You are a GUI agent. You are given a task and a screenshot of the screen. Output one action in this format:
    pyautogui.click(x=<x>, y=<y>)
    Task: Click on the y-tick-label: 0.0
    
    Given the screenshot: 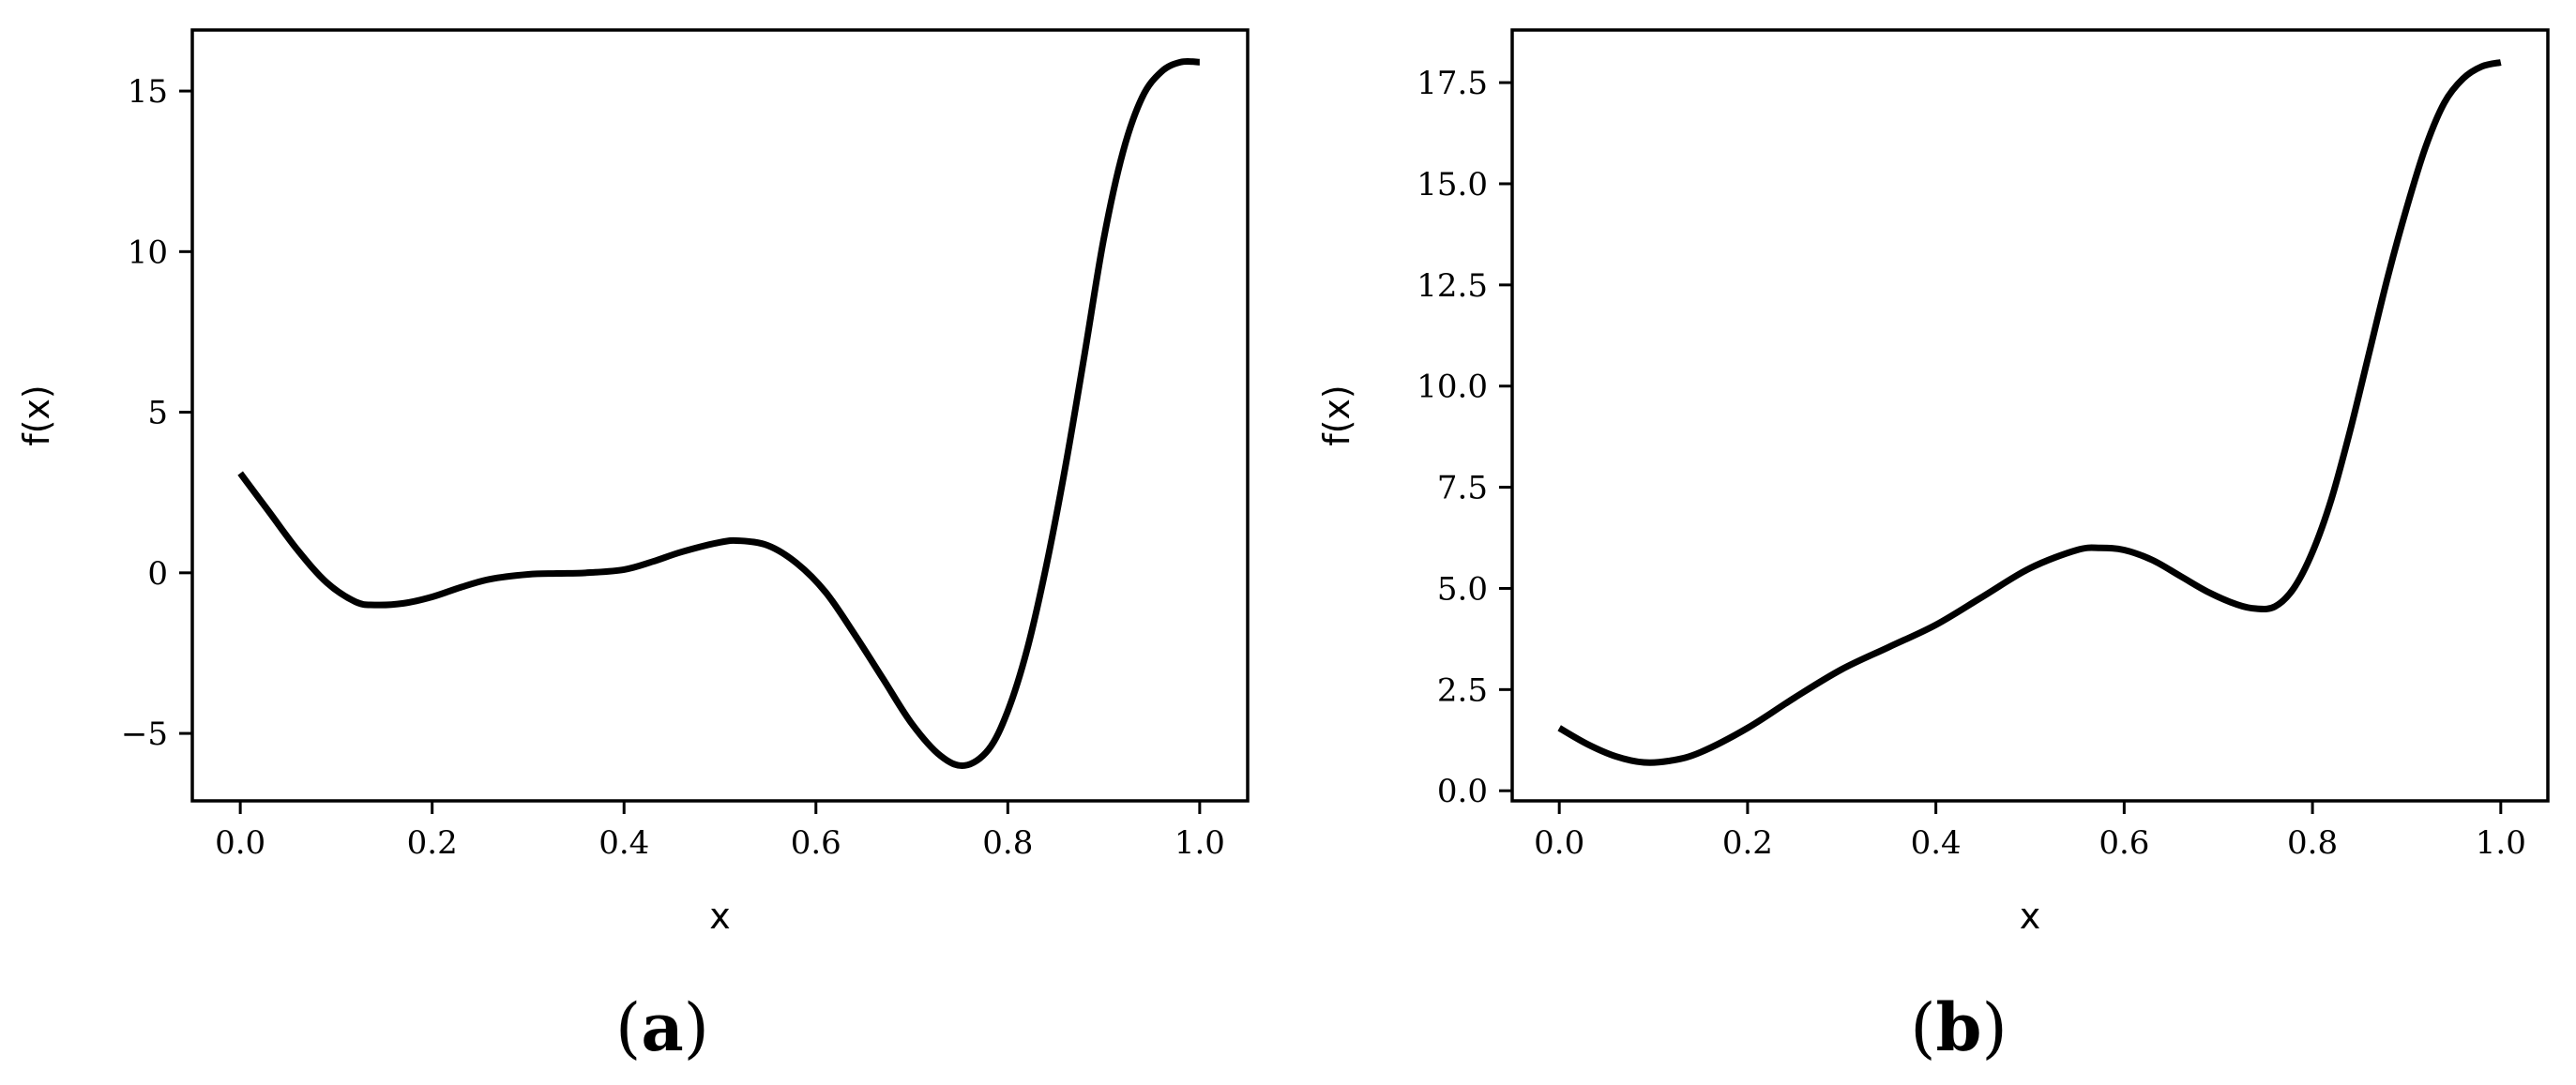 What is the action you would take?
    pyautogui.click(x=1463, y=791)
    